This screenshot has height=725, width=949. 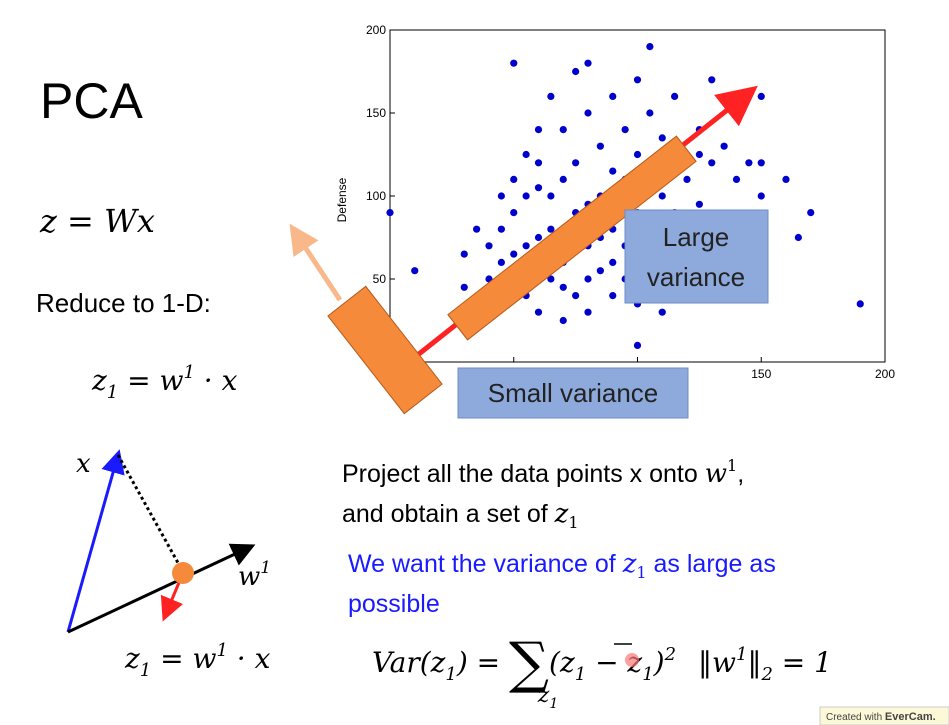 I want to click on w-label: w1, so click(x=254, y=575).